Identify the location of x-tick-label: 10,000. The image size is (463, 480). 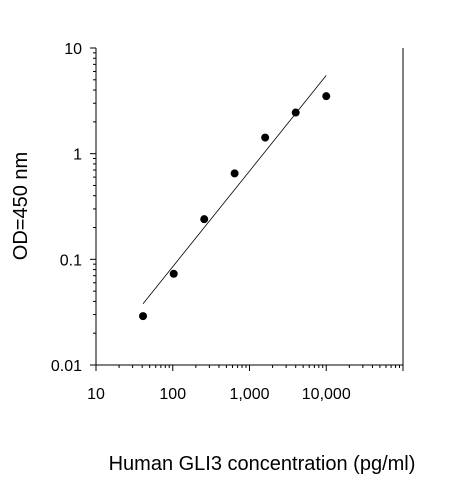
(326, 394).